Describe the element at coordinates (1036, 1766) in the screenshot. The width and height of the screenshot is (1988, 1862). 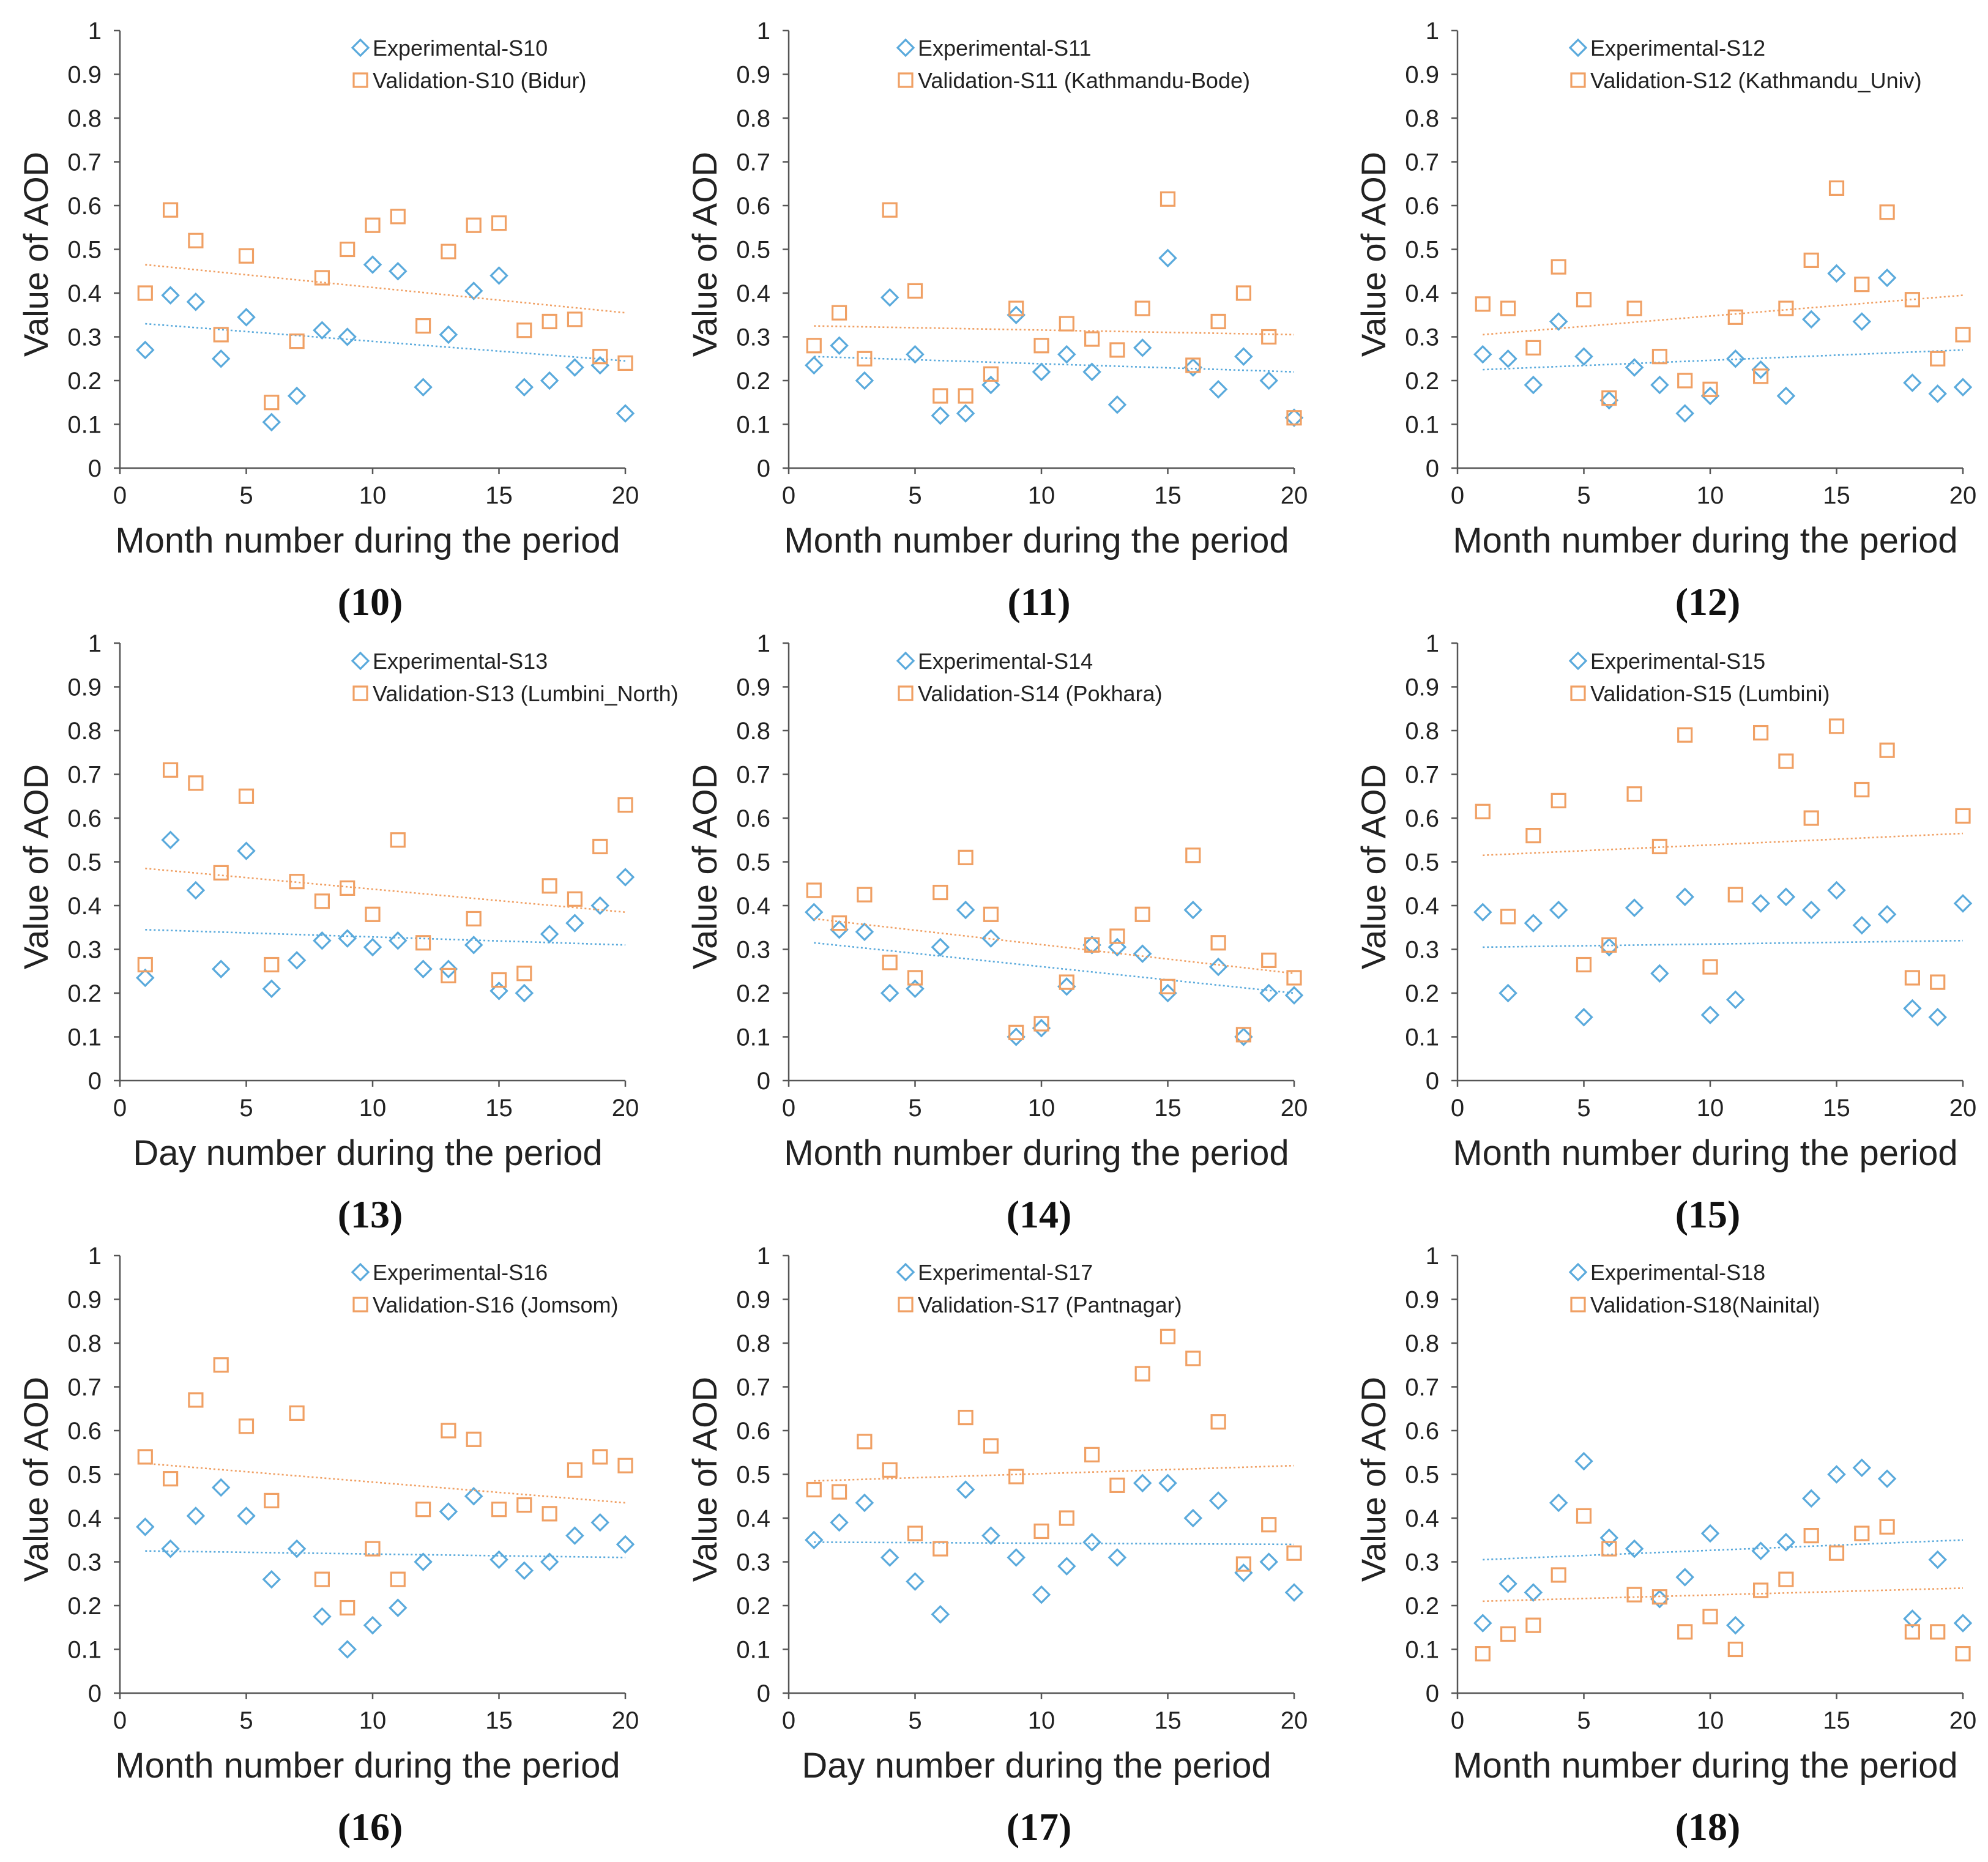
I see `x-axis-title: Day number during the period` at that location.